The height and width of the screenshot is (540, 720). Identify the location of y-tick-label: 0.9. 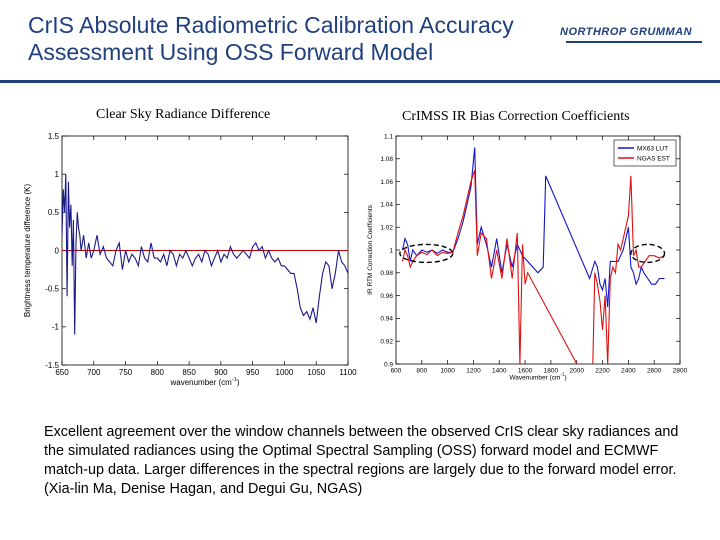
(388, 364).